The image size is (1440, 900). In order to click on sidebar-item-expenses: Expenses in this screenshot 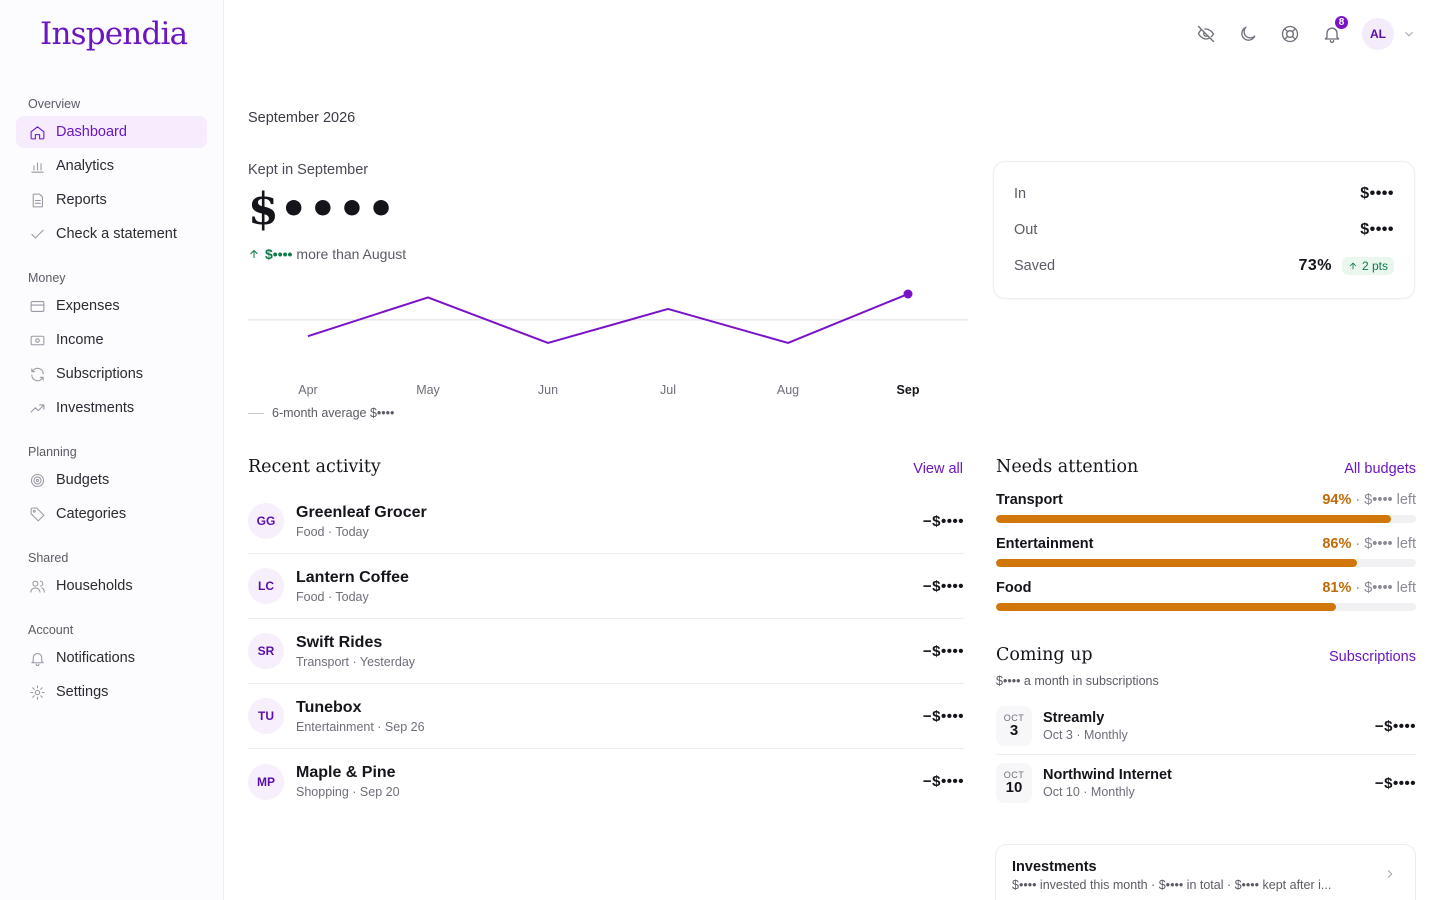, I will do `click(111, 306)`.